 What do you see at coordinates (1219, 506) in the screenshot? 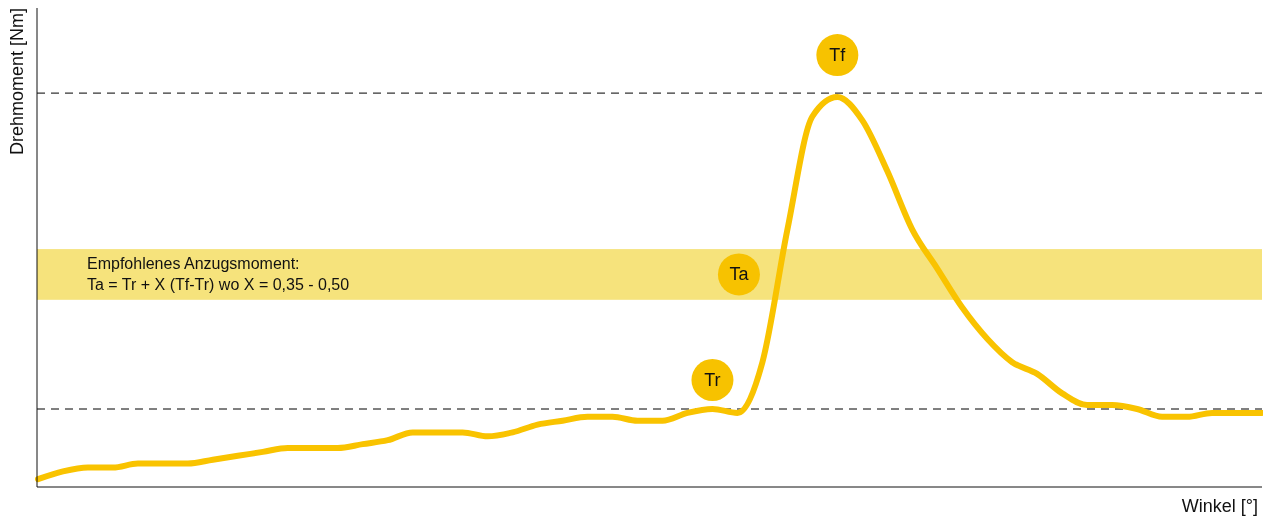
I see `x-axis-title: Winkel [°]` at bounding box center [1219, 506].